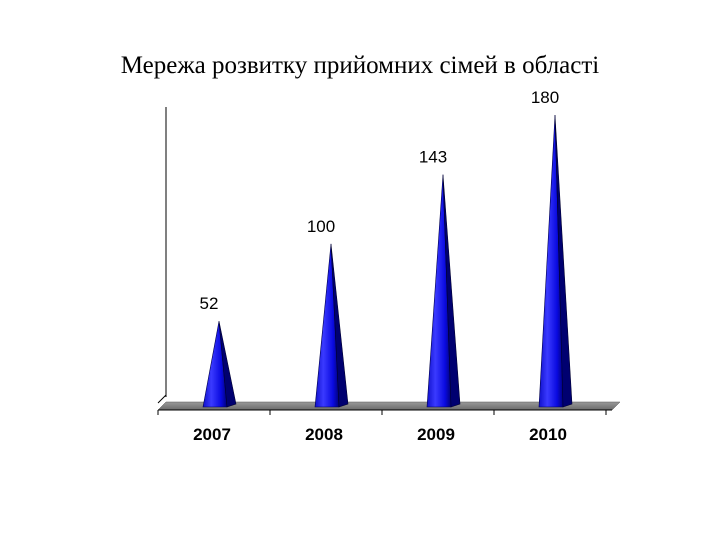 Image resolution: width=720 pixels, height=540 pixels. I want to click on category-label-2007: 2007, so click(212, 434).